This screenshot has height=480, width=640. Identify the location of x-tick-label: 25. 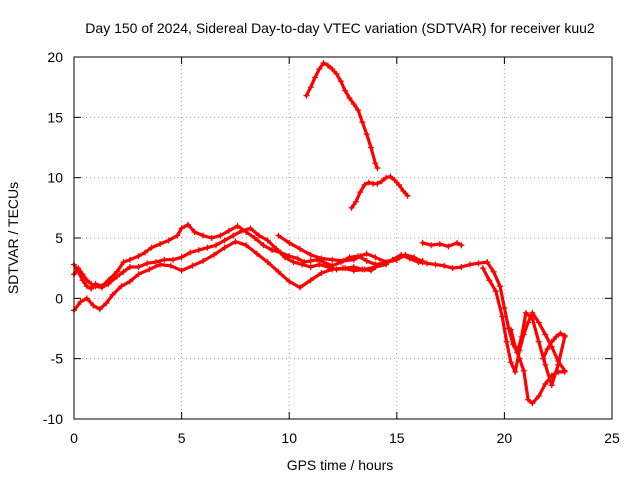
(612, 438).